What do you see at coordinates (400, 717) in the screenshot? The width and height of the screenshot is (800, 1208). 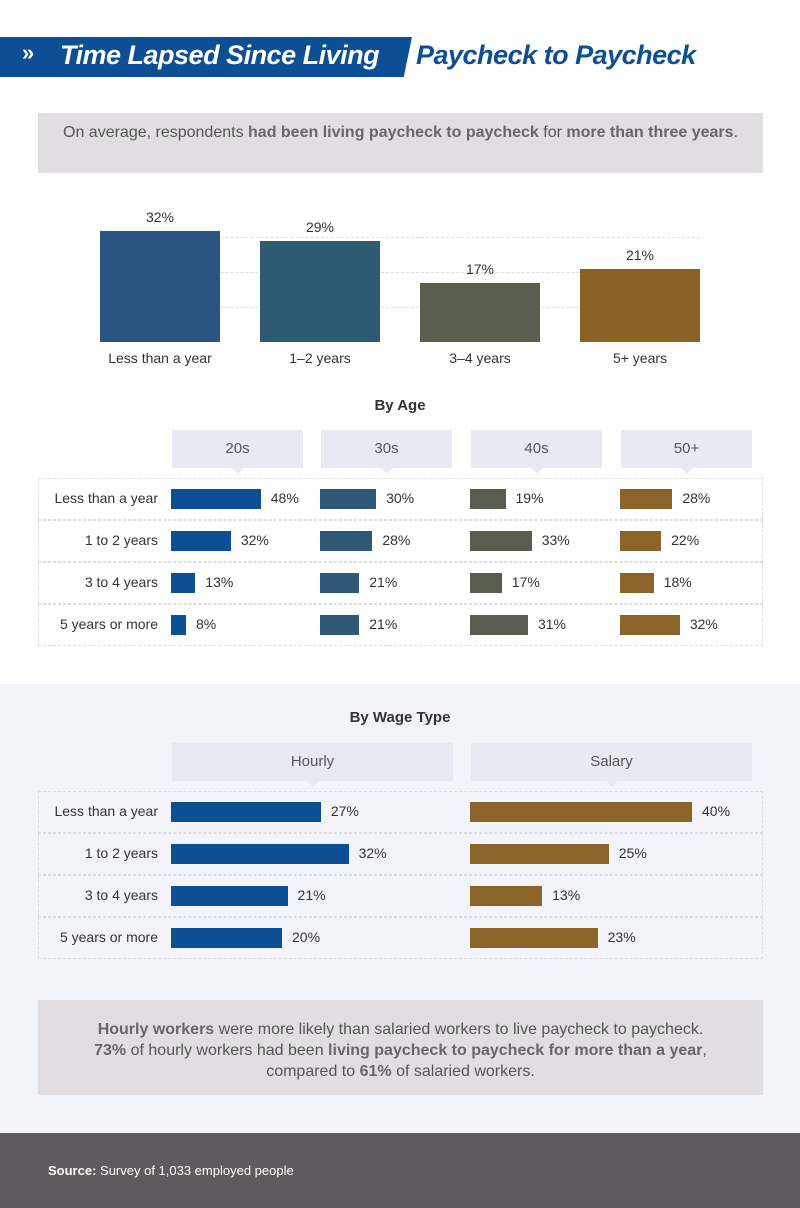 I see `by-wage-title: By Wage Type` at bounding box center [400, 717].